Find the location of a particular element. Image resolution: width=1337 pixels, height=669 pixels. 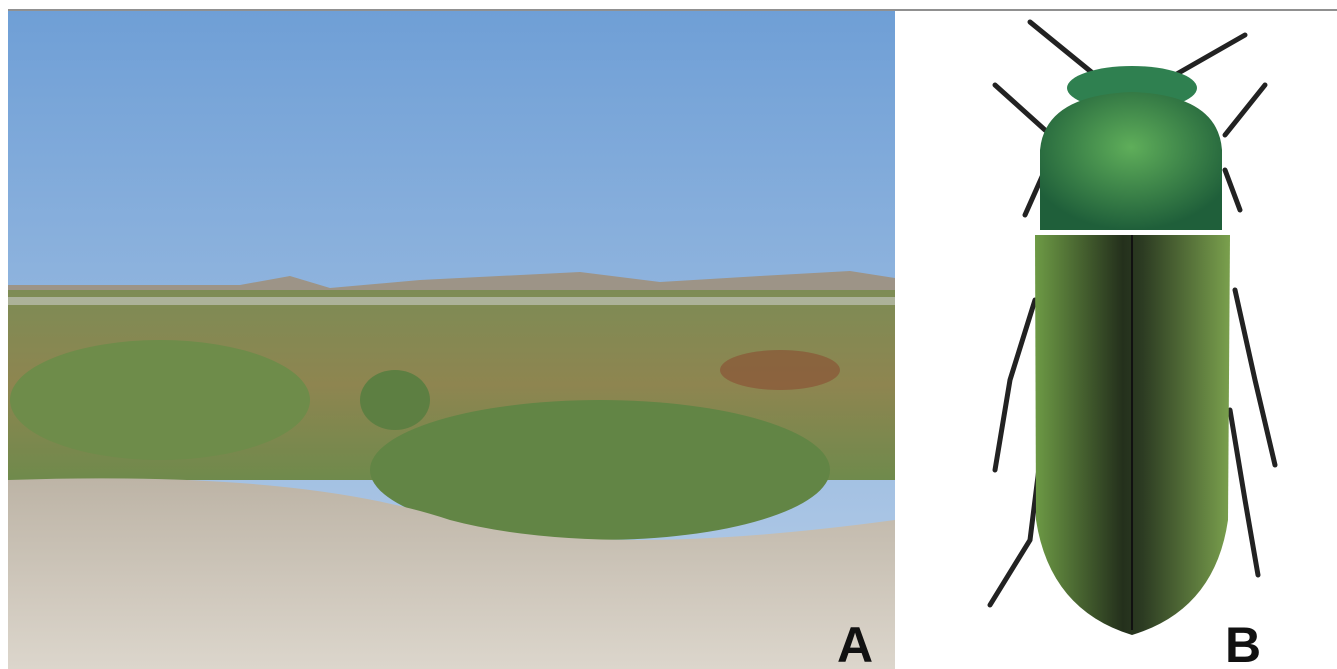

panel-label: A is located at coordinates (855, 643).